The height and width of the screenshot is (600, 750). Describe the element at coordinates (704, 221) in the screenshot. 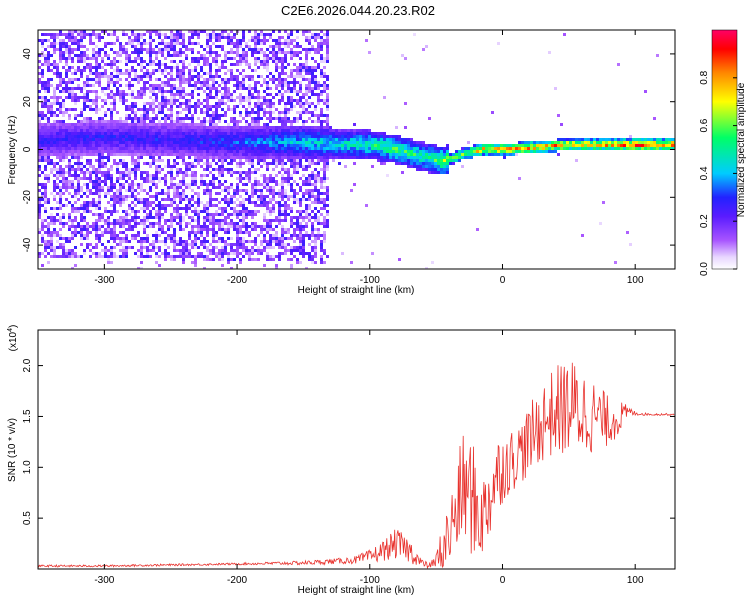

I see `colorbar-tick-label: 0.2` at that location.